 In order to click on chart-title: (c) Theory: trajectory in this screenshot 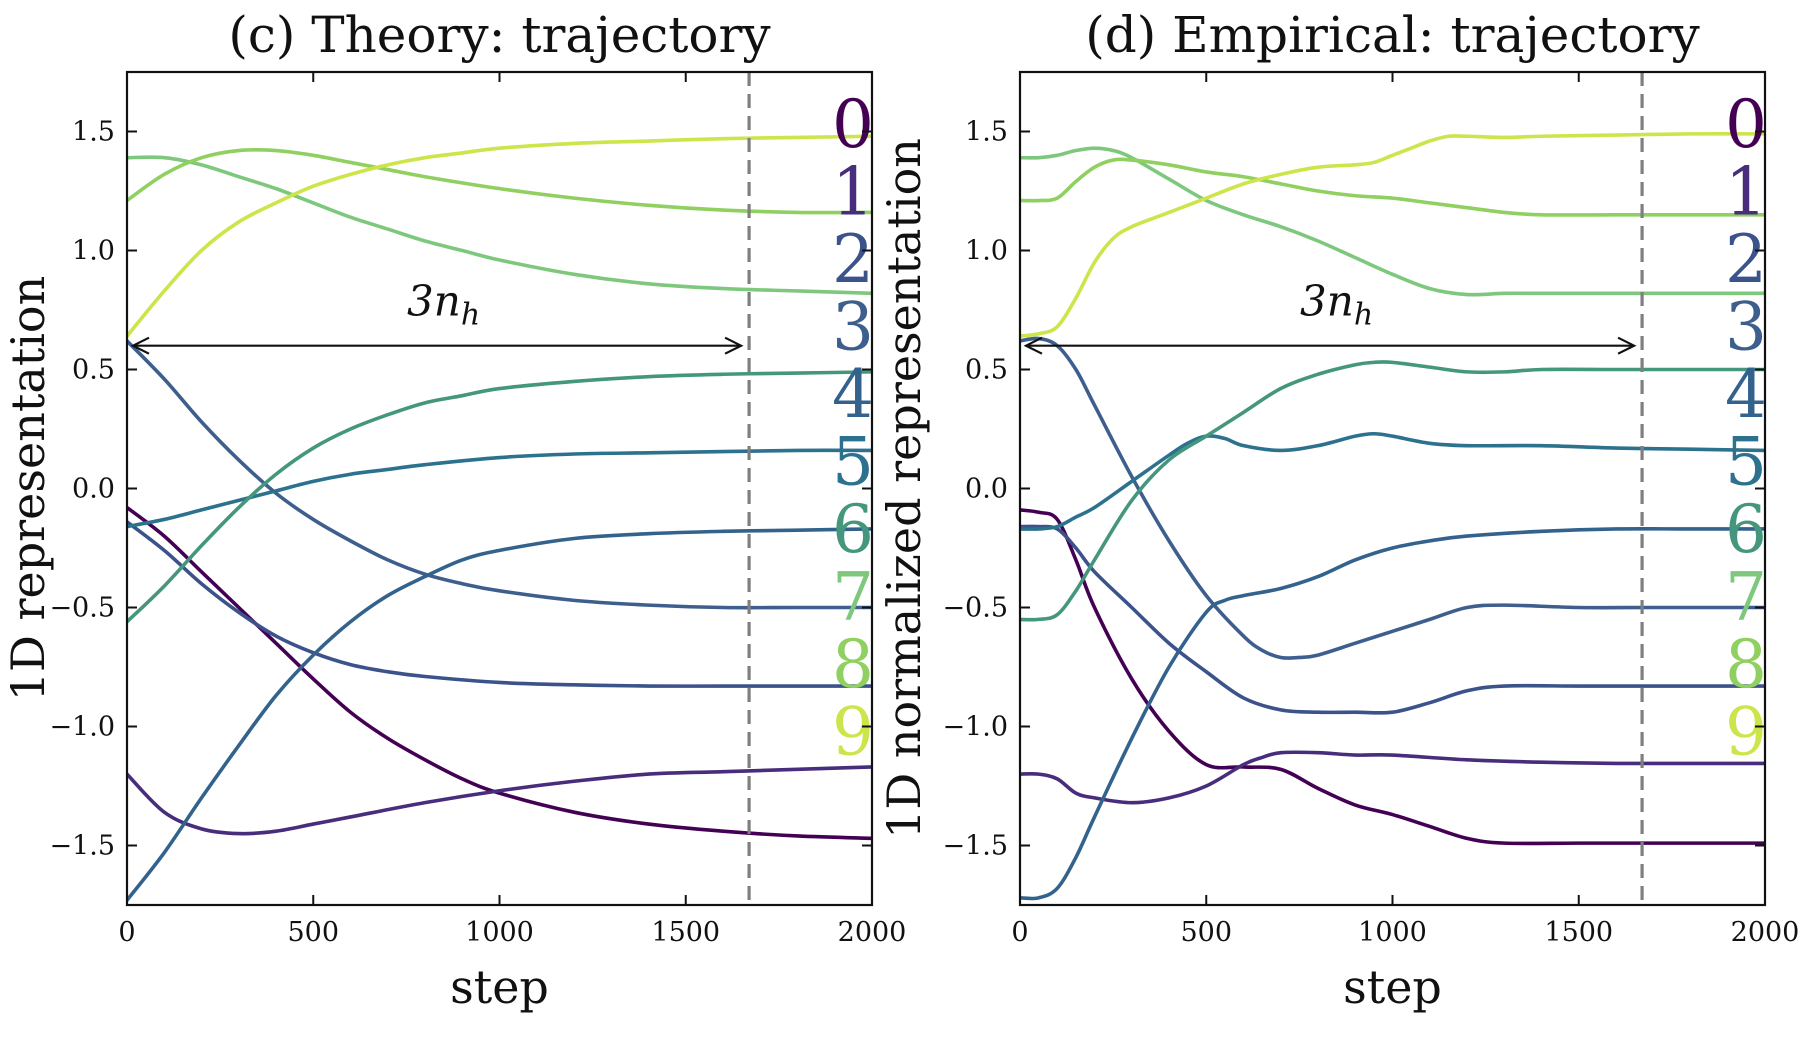, I will do `click(499, 35)`.